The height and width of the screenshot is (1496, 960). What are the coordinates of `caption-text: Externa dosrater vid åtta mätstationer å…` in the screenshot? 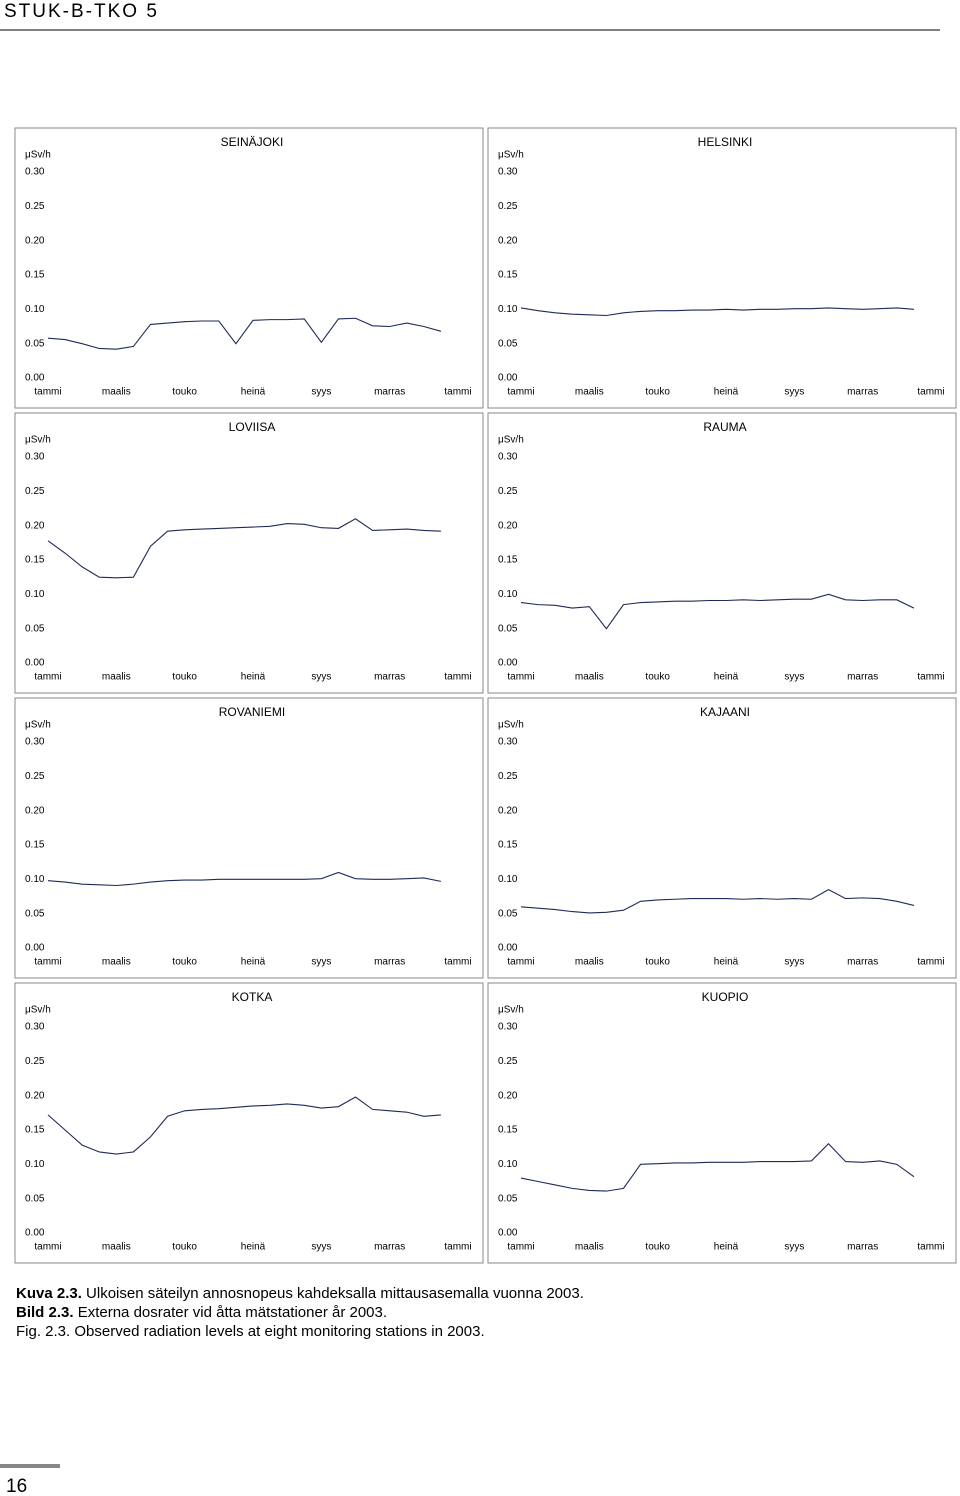 It's located at (232, 1312).